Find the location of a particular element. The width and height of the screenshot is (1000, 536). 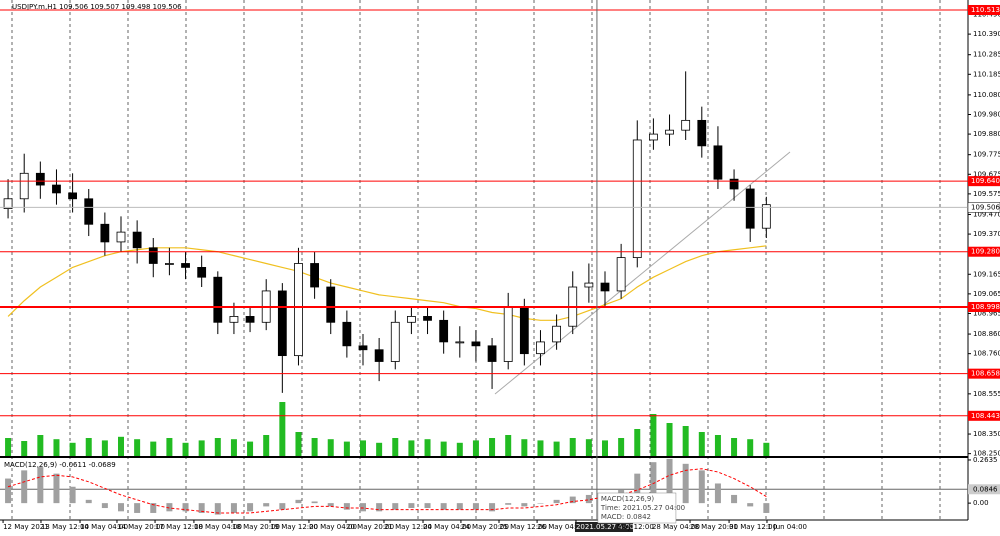

x-tick-label: 24 May 20:00 is located at coordinates (485, 527).